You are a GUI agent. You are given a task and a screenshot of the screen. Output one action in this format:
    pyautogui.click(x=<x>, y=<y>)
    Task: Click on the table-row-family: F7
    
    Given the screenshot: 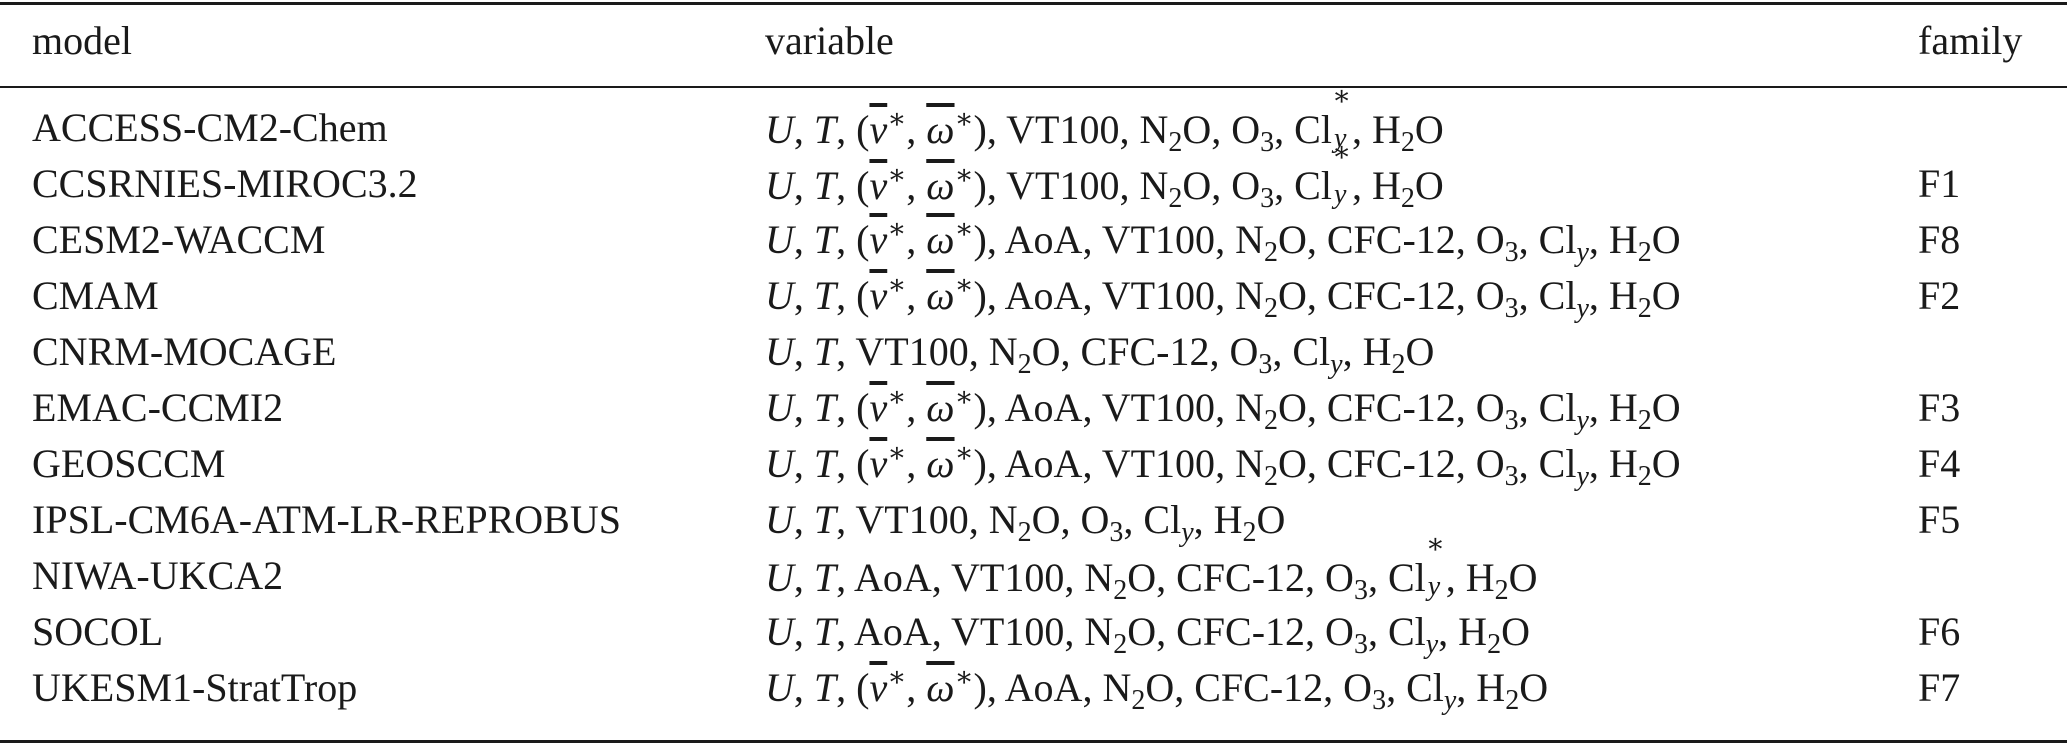 What is the action you would take?
    pyautogui.click(x=1939, y=687)
    